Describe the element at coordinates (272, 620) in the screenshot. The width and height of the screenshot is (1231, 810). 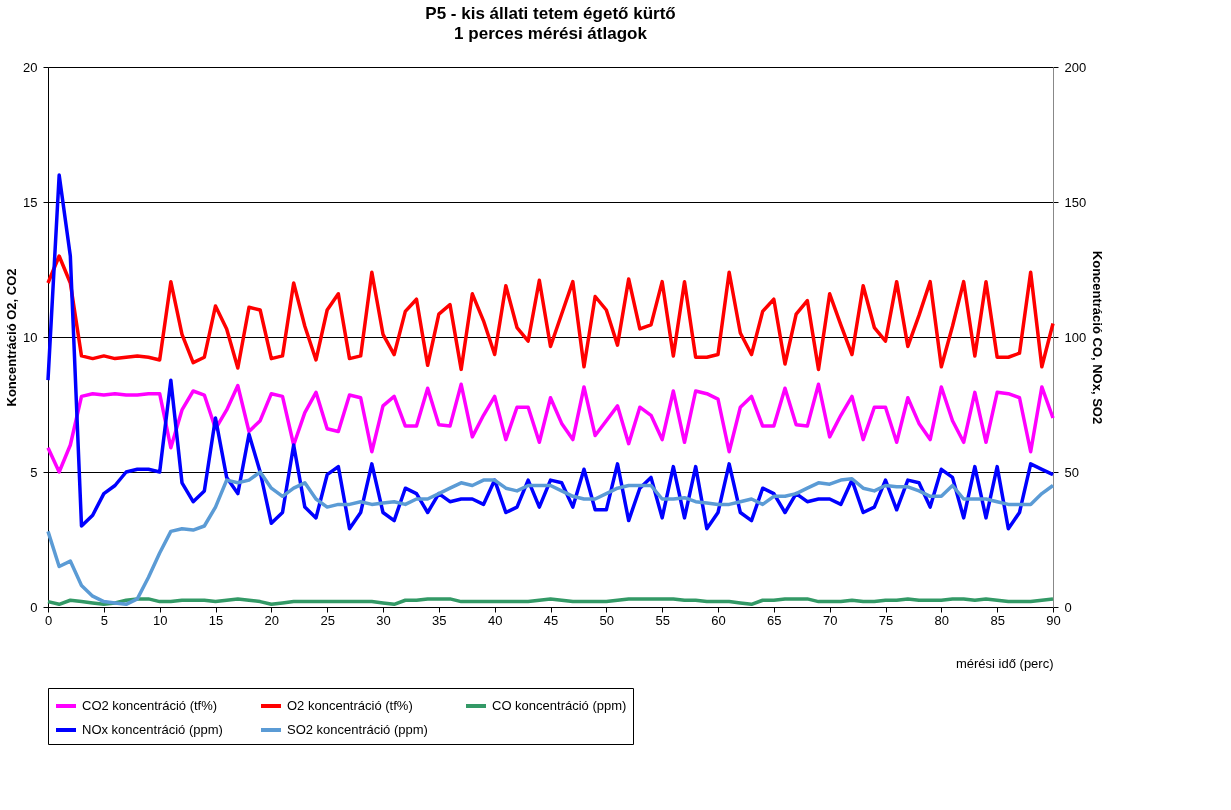
I see `x-tick-label: 20` at that location.